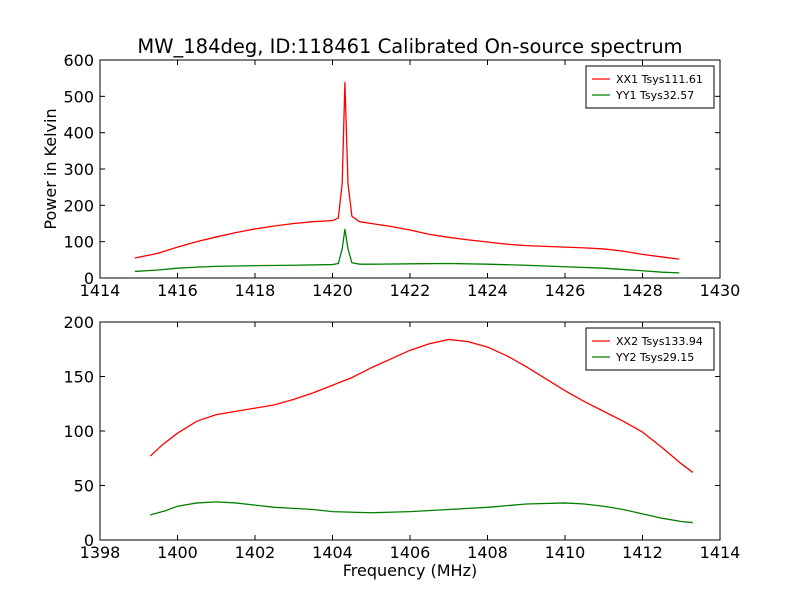 This screenshot has width=800, height=600. What do you see at coordinates (100, 552) in the screenshot?
I see `x-tick-label: 1398` at bounding box center [100, 552].